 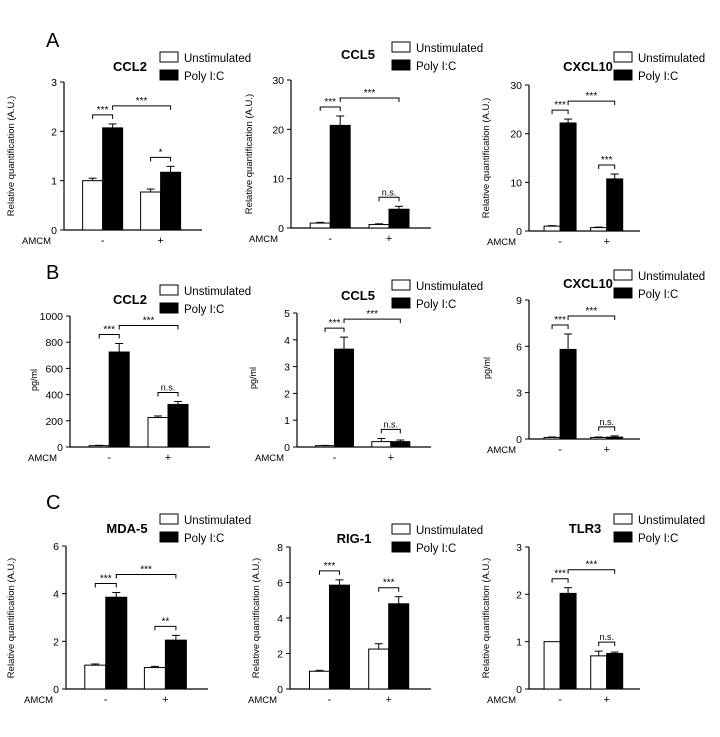 I want to click on panel-label-b: B, so click(x=53, y=273).